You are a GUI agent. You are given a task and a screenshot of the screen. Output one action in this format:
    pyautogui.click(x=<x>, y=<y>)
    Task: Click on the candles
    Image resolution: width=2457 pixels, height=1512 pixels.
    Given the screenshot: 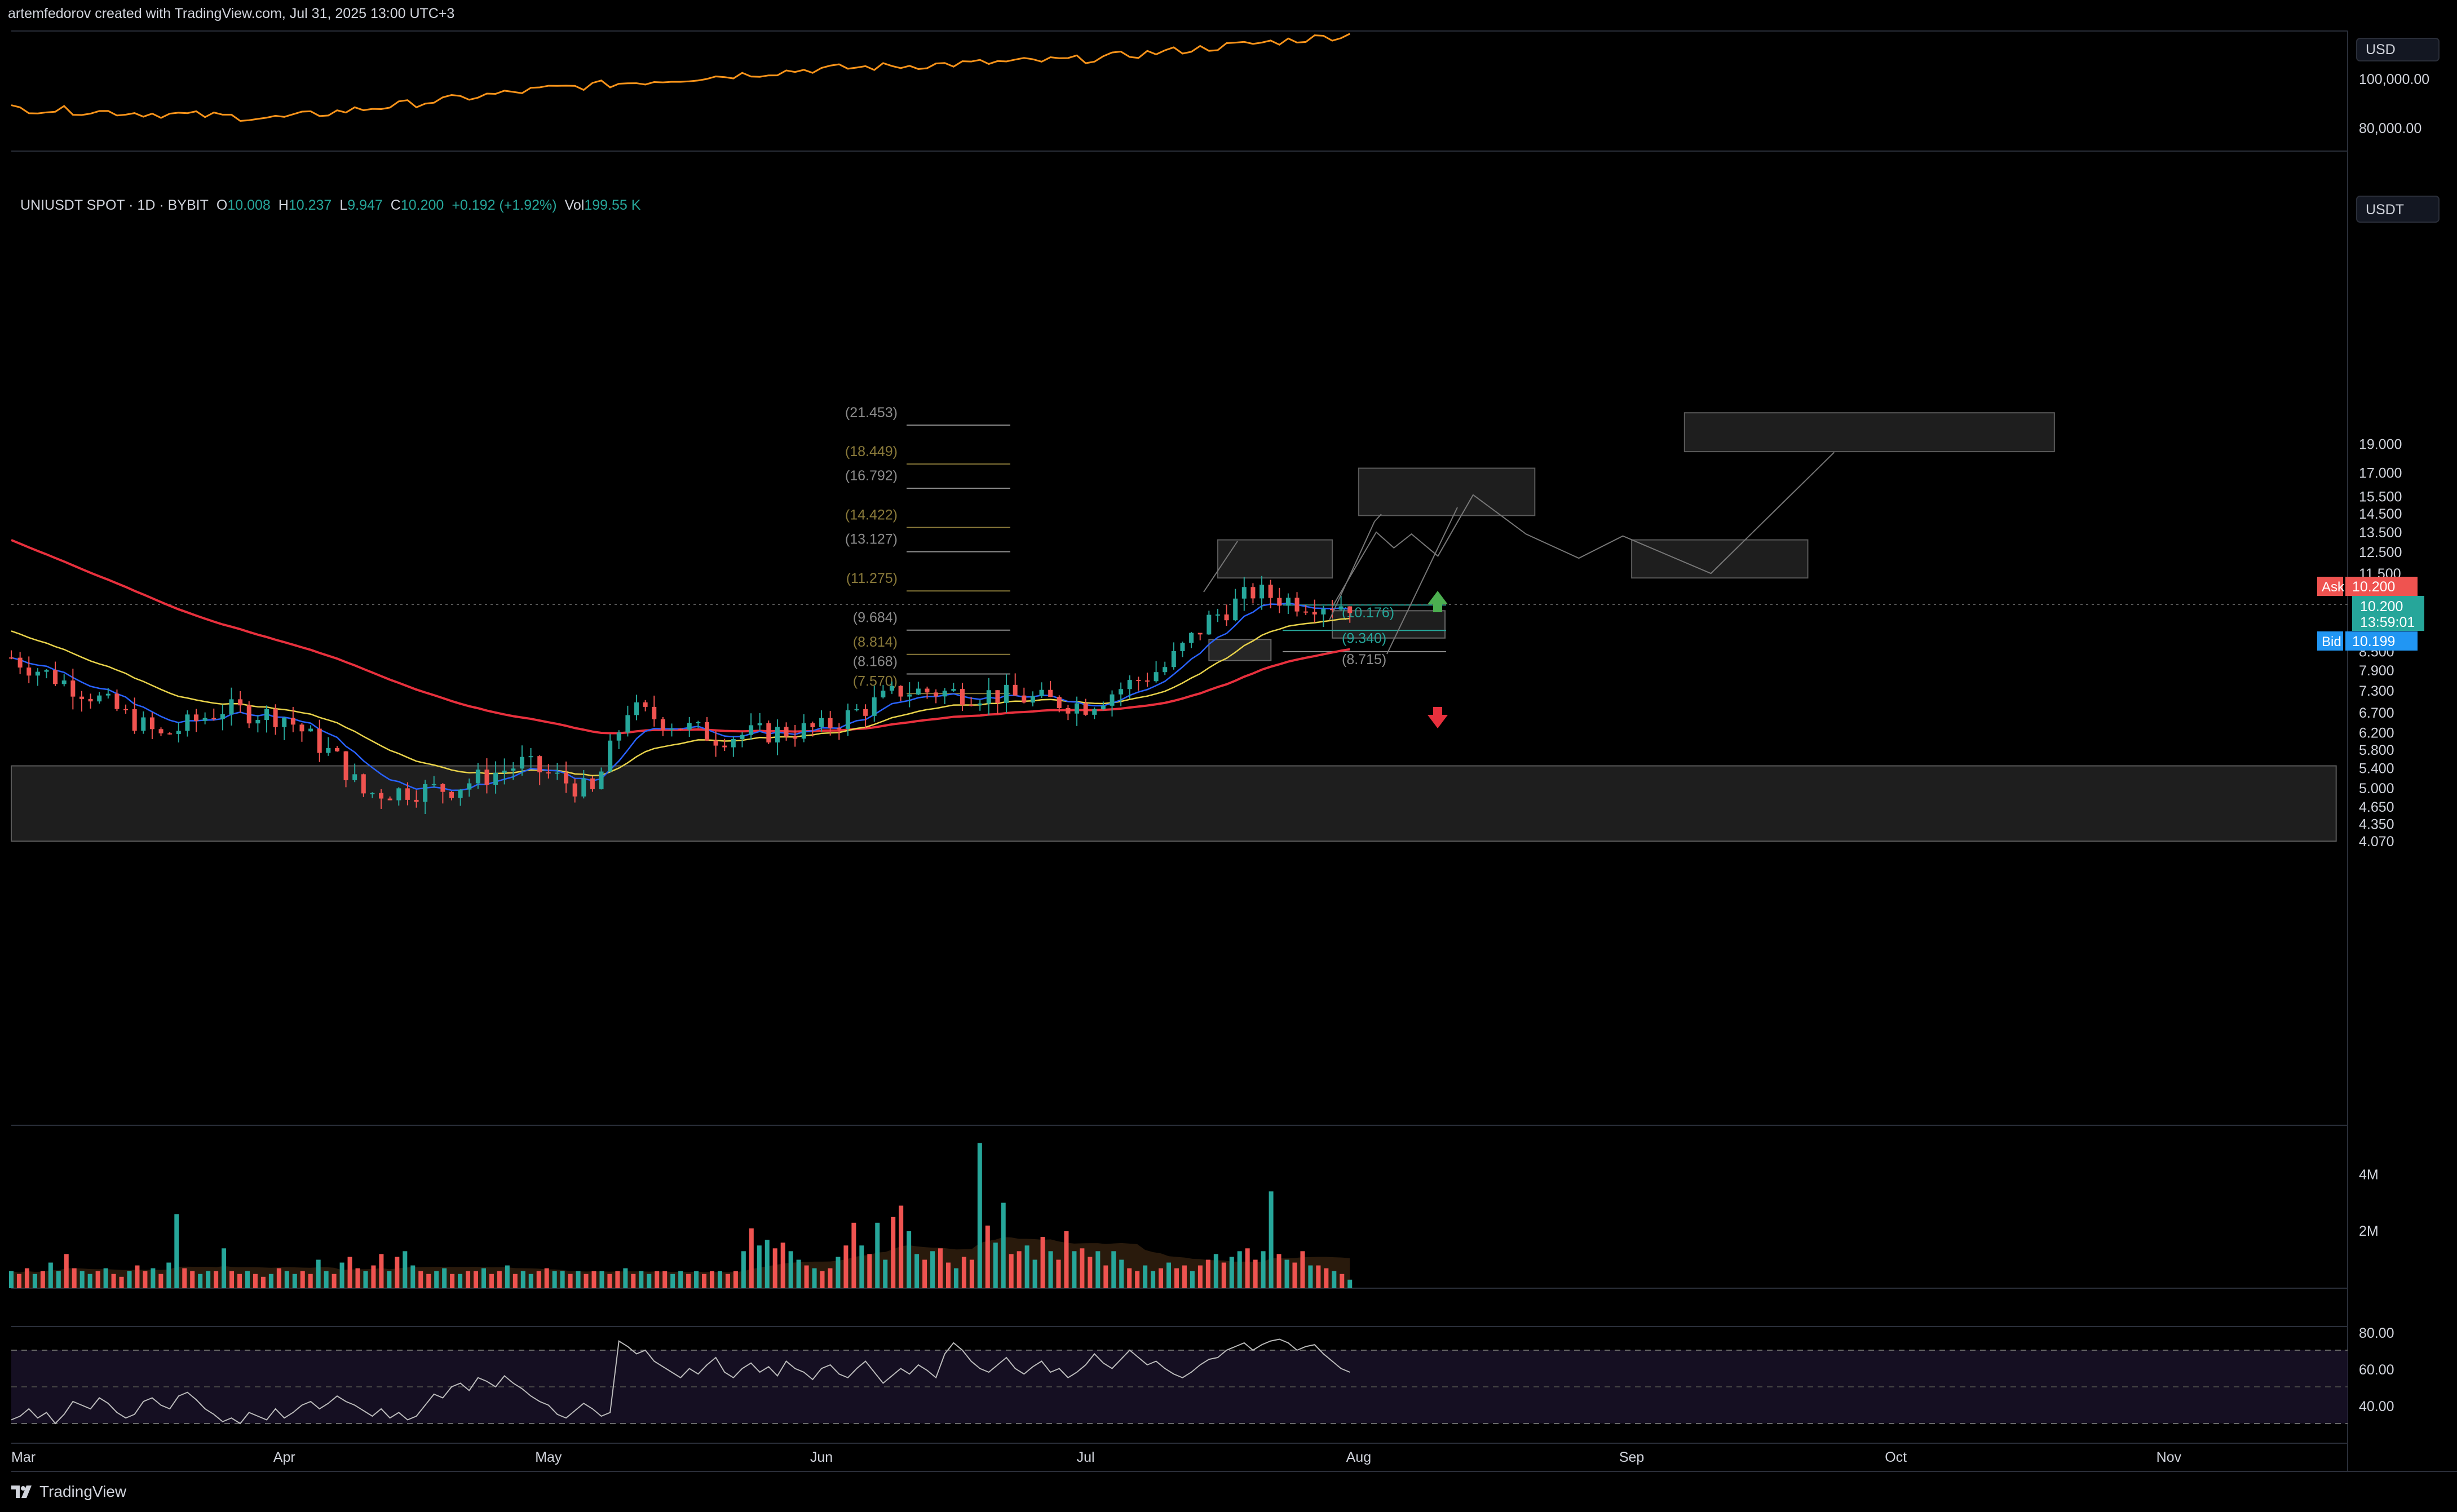 What is the action you would take?
    pyautogui.click(x=681, y=695)
    